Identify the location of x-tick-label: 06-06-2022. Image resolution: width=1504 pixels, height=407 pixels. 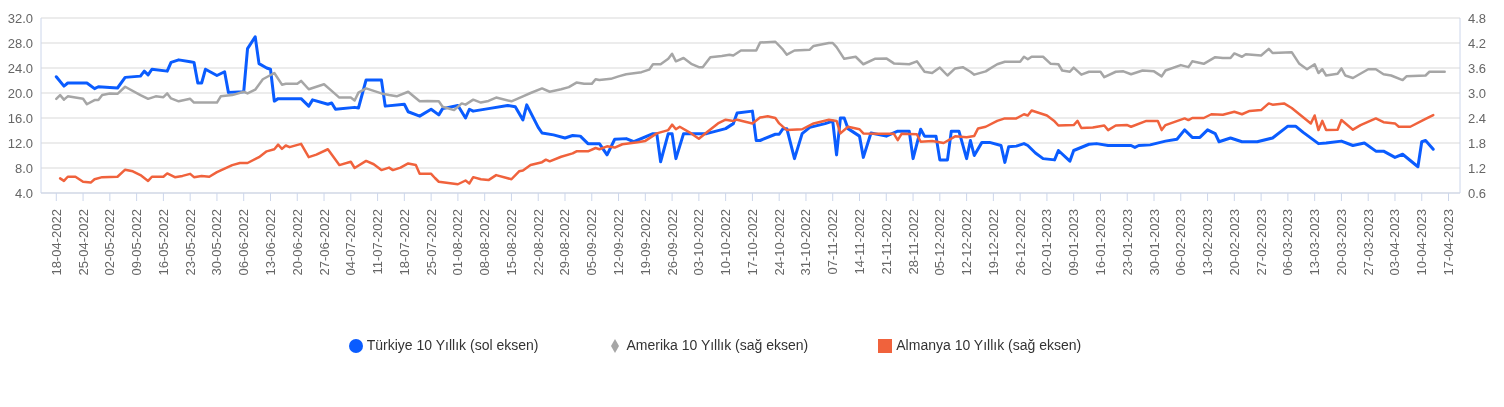
(244, 242).